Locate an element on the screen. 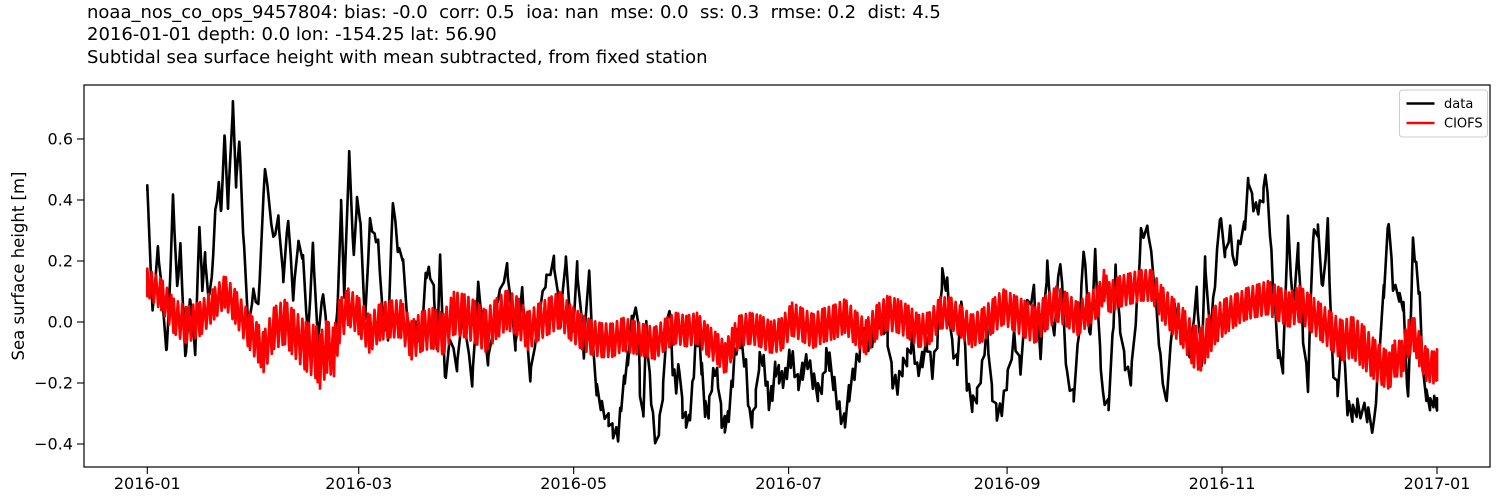 This screenshot has height=500, width=1500. y-tick-label: −0.2 is located at coordinates (53, 382).